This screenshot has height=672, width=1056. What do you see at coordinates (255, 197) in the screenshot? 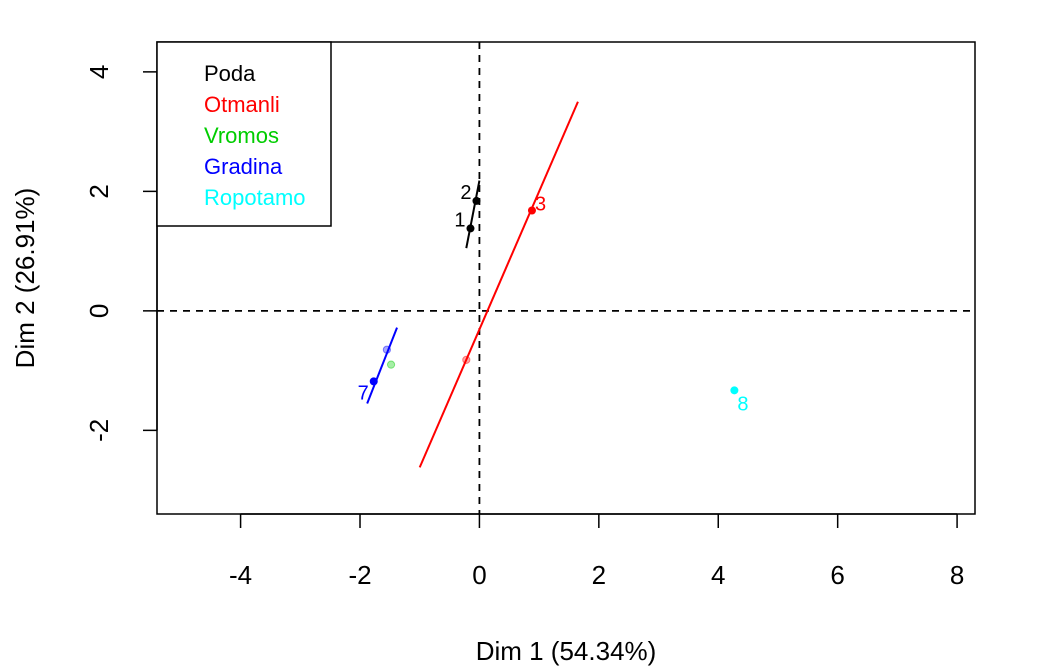
I see `legend-entry: Ropotamo` at bounding box center [255, 197].